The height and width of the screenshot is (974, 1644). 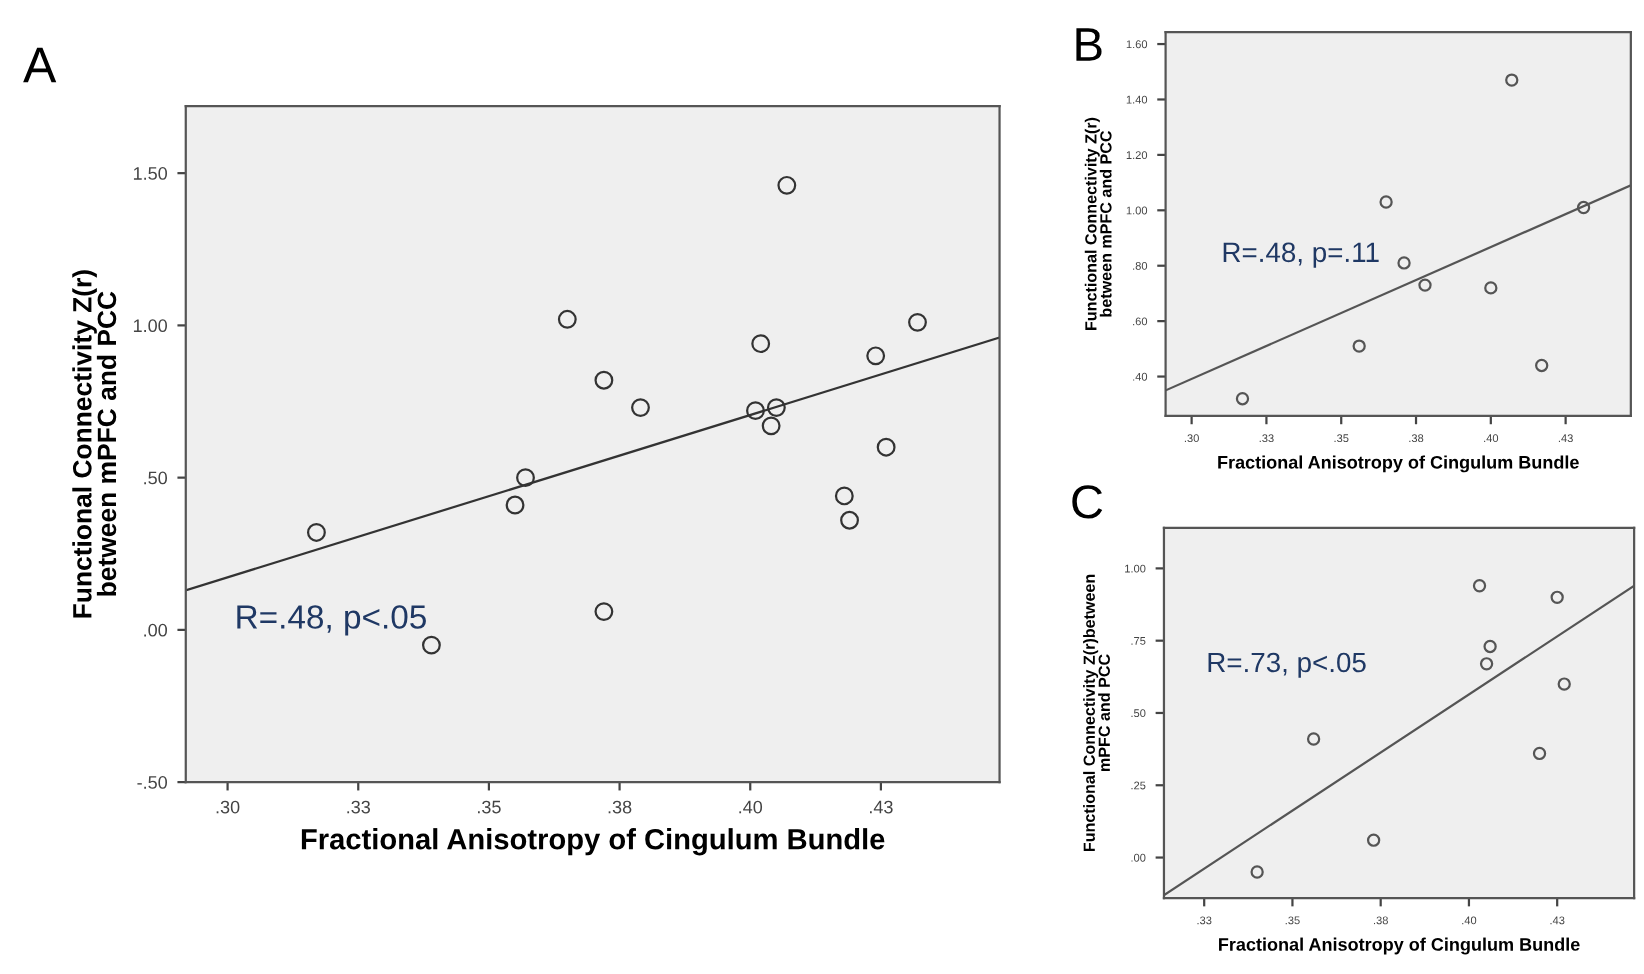 What do you see at coordinates (1301, 255) in the screenshot?
I see `annotation: R=.48, p=.11` at bounding box center [1301, 255].